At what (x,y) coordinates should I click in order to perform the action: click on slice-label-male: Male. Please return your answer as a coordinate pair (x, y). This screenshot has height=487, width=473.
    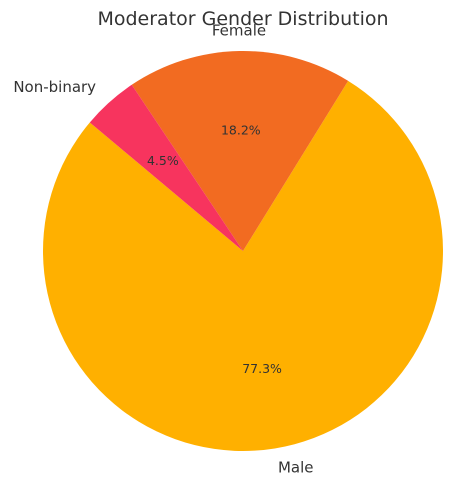
    Looking at the image, I should click on (296, 468).